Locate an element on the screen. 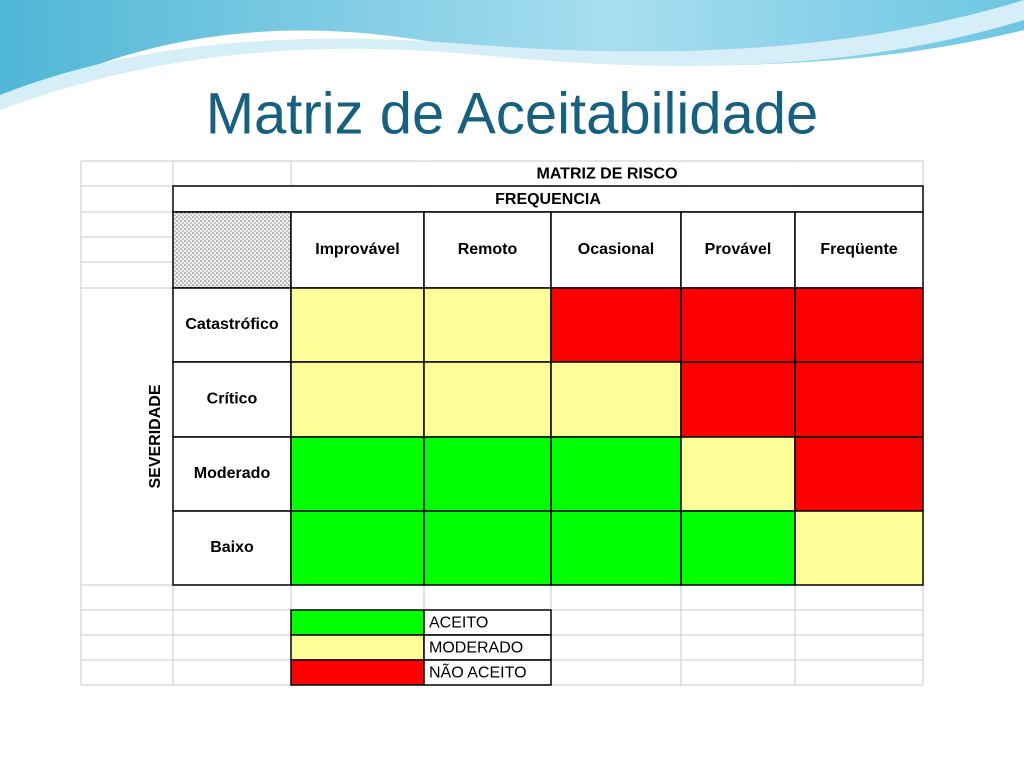  header-wave is located at coordinates (512, 55).